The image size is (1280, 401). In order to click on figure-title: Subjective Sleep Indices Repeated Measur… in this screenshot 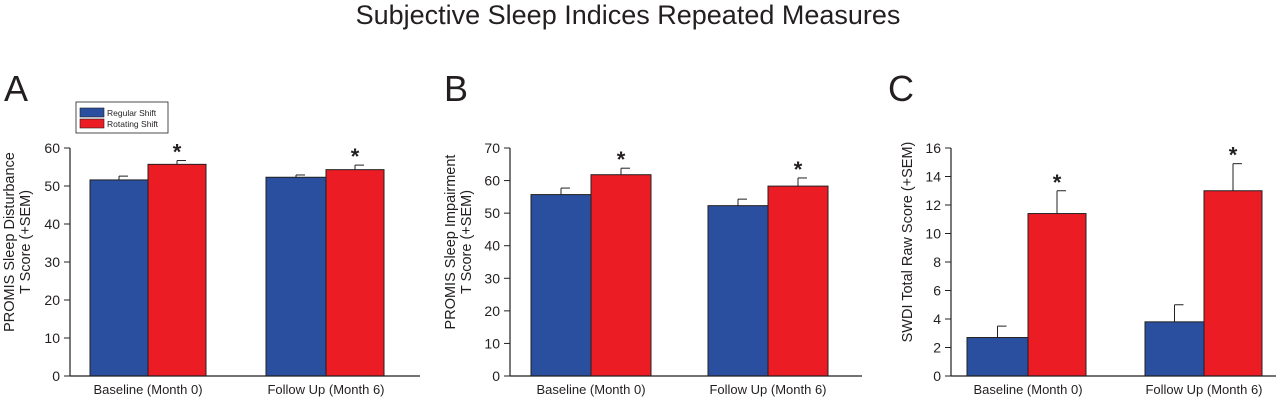, I will do `click(628, 15)`.